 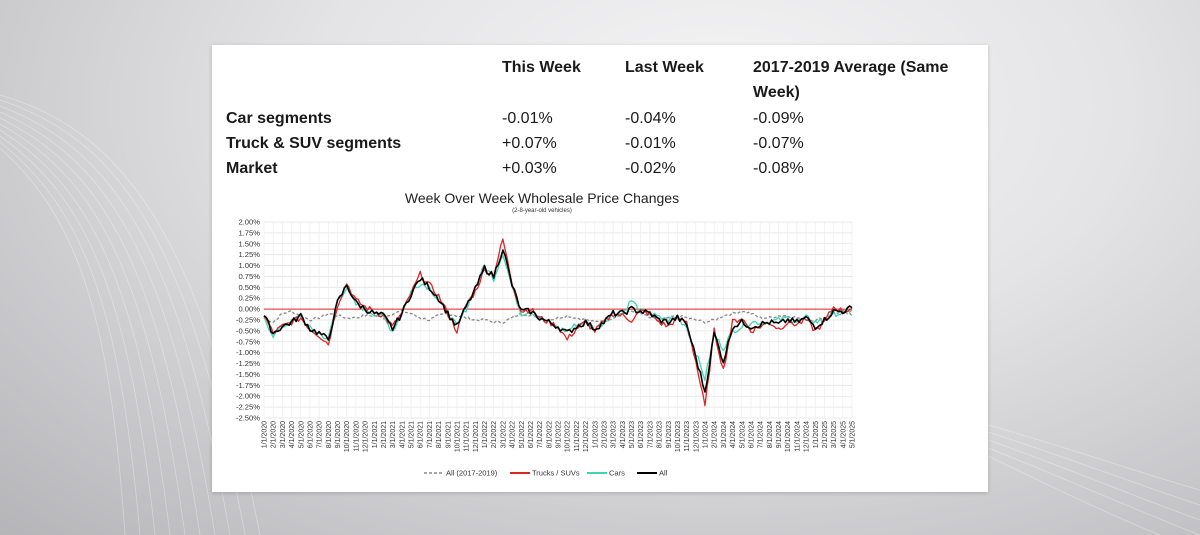 I want to click on x-tick-label: 3/1/2025, so click(x=834, y=434).